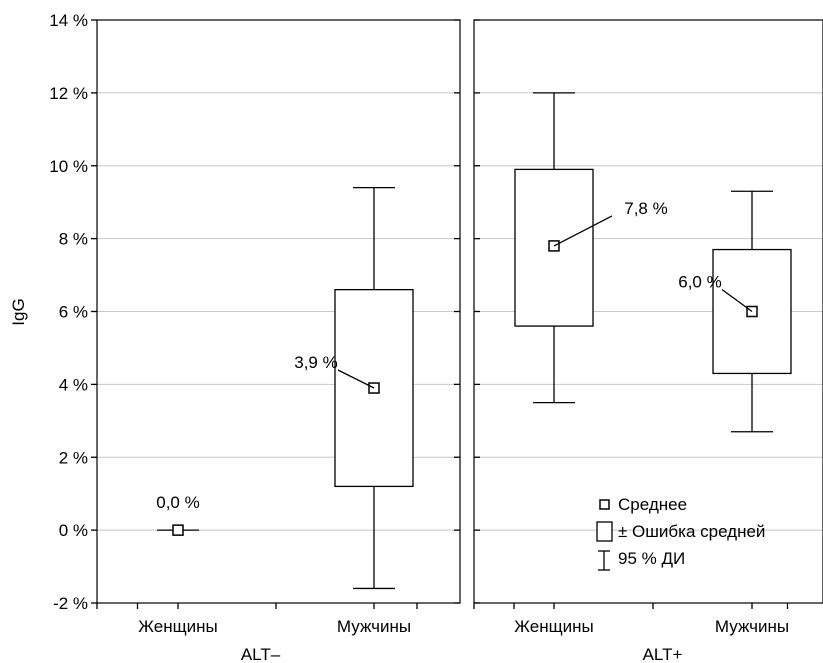 The image size is (823, 663). I want to click on p1-g1-mean-label: 0,0 %, so click(177, 502).